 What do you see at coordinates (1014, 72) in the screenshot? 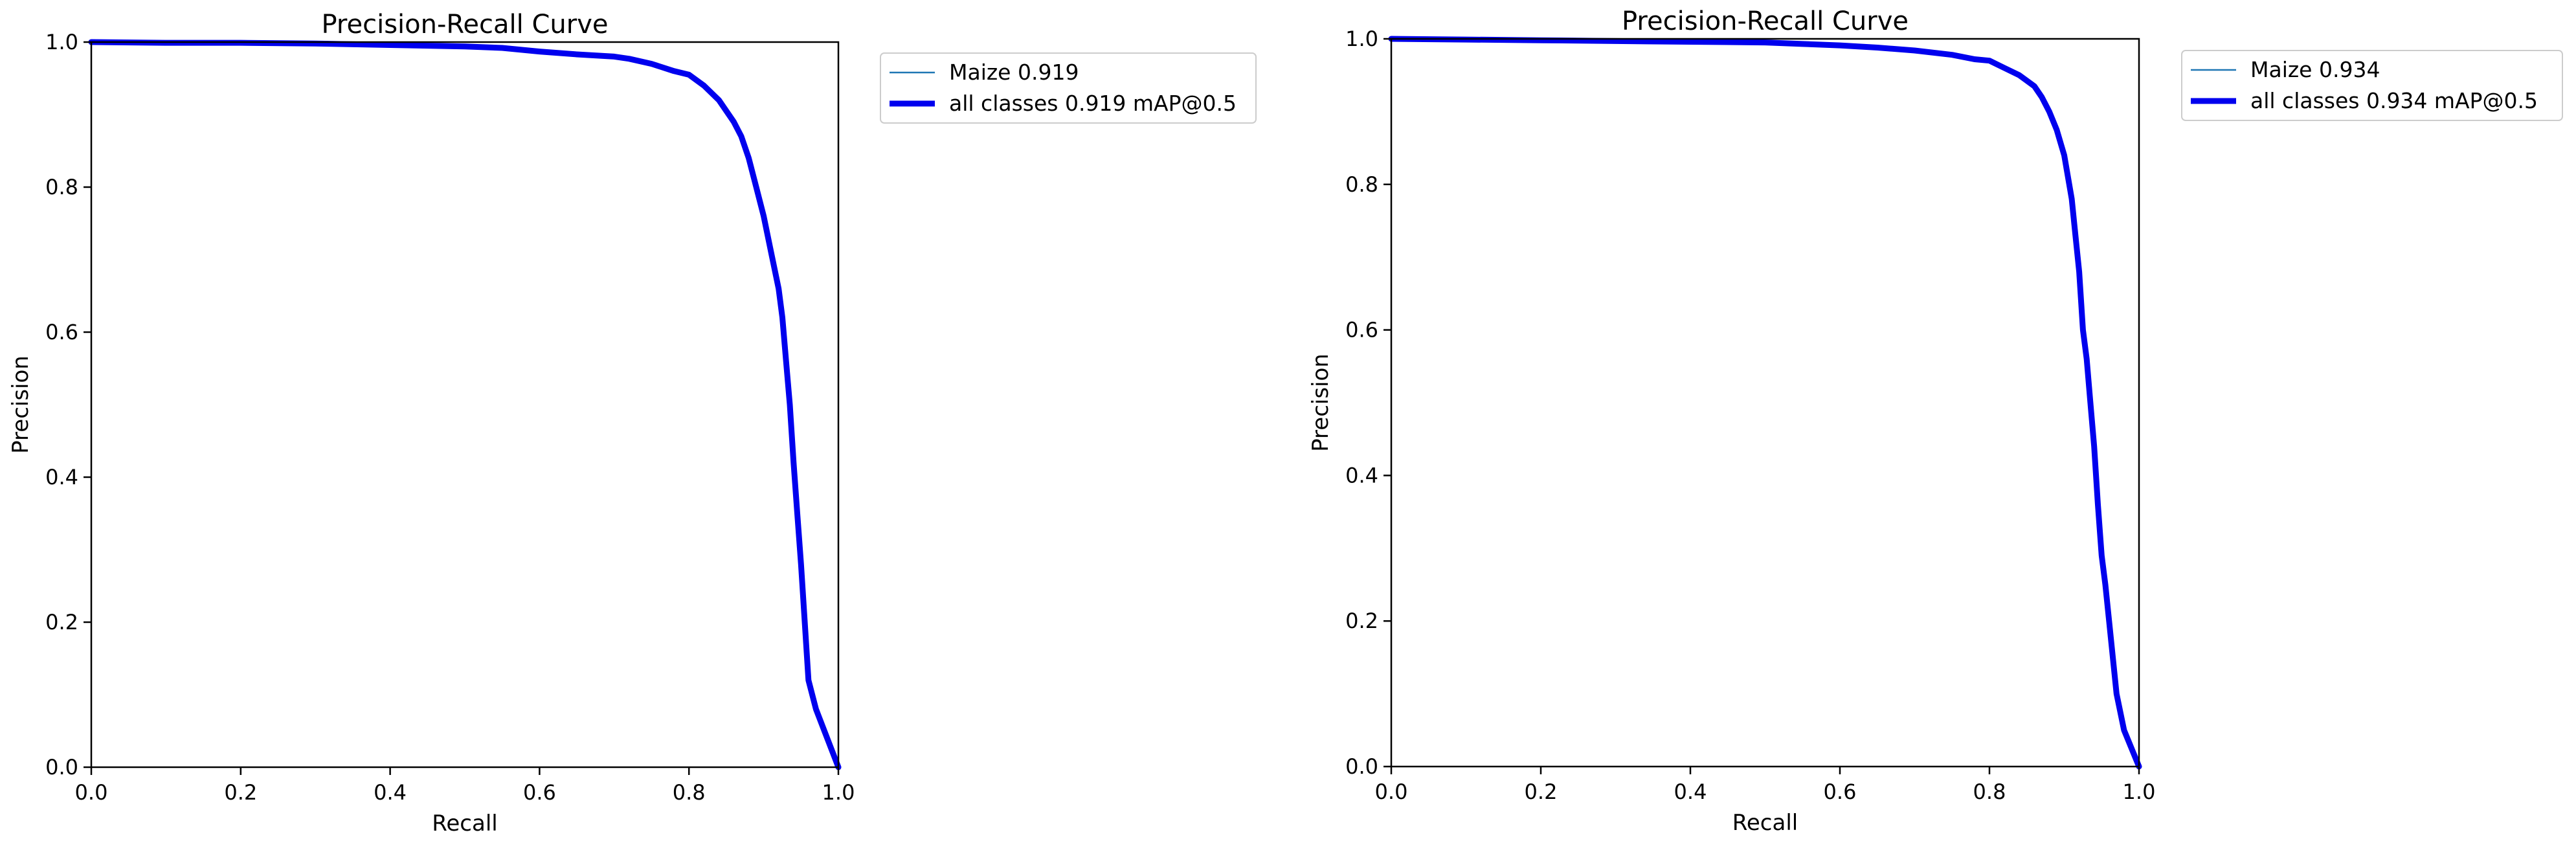
I see `legend-label: Maize 0.919` at bounding box center [1014, 72].